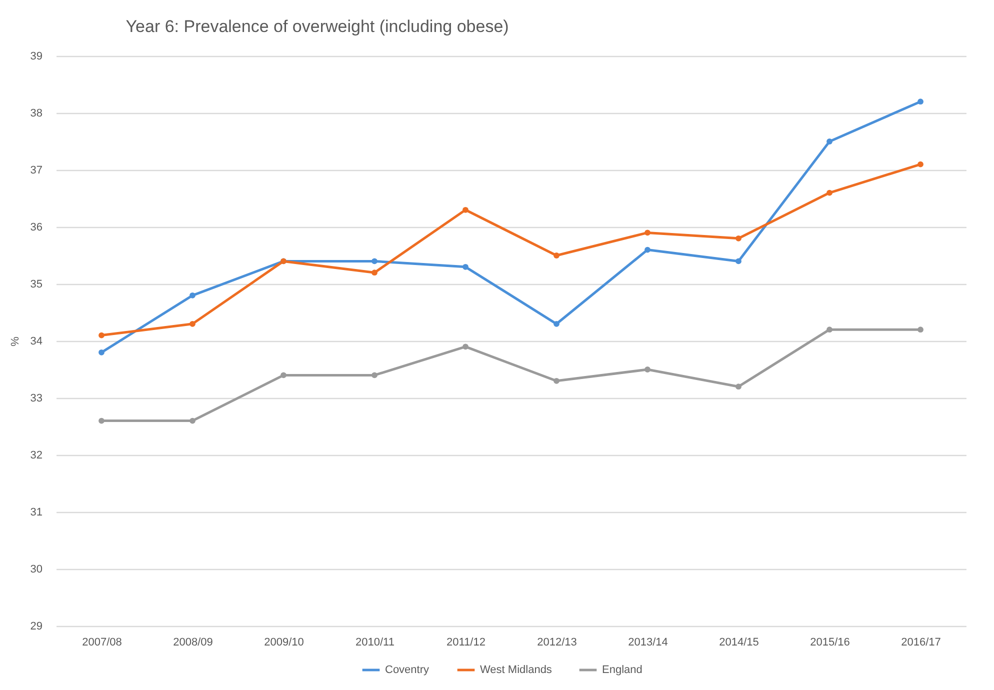 Image resolution: width=994 pixels, height=690 pixels. I want to click on y-tick-label: 39, so click(36, 56).